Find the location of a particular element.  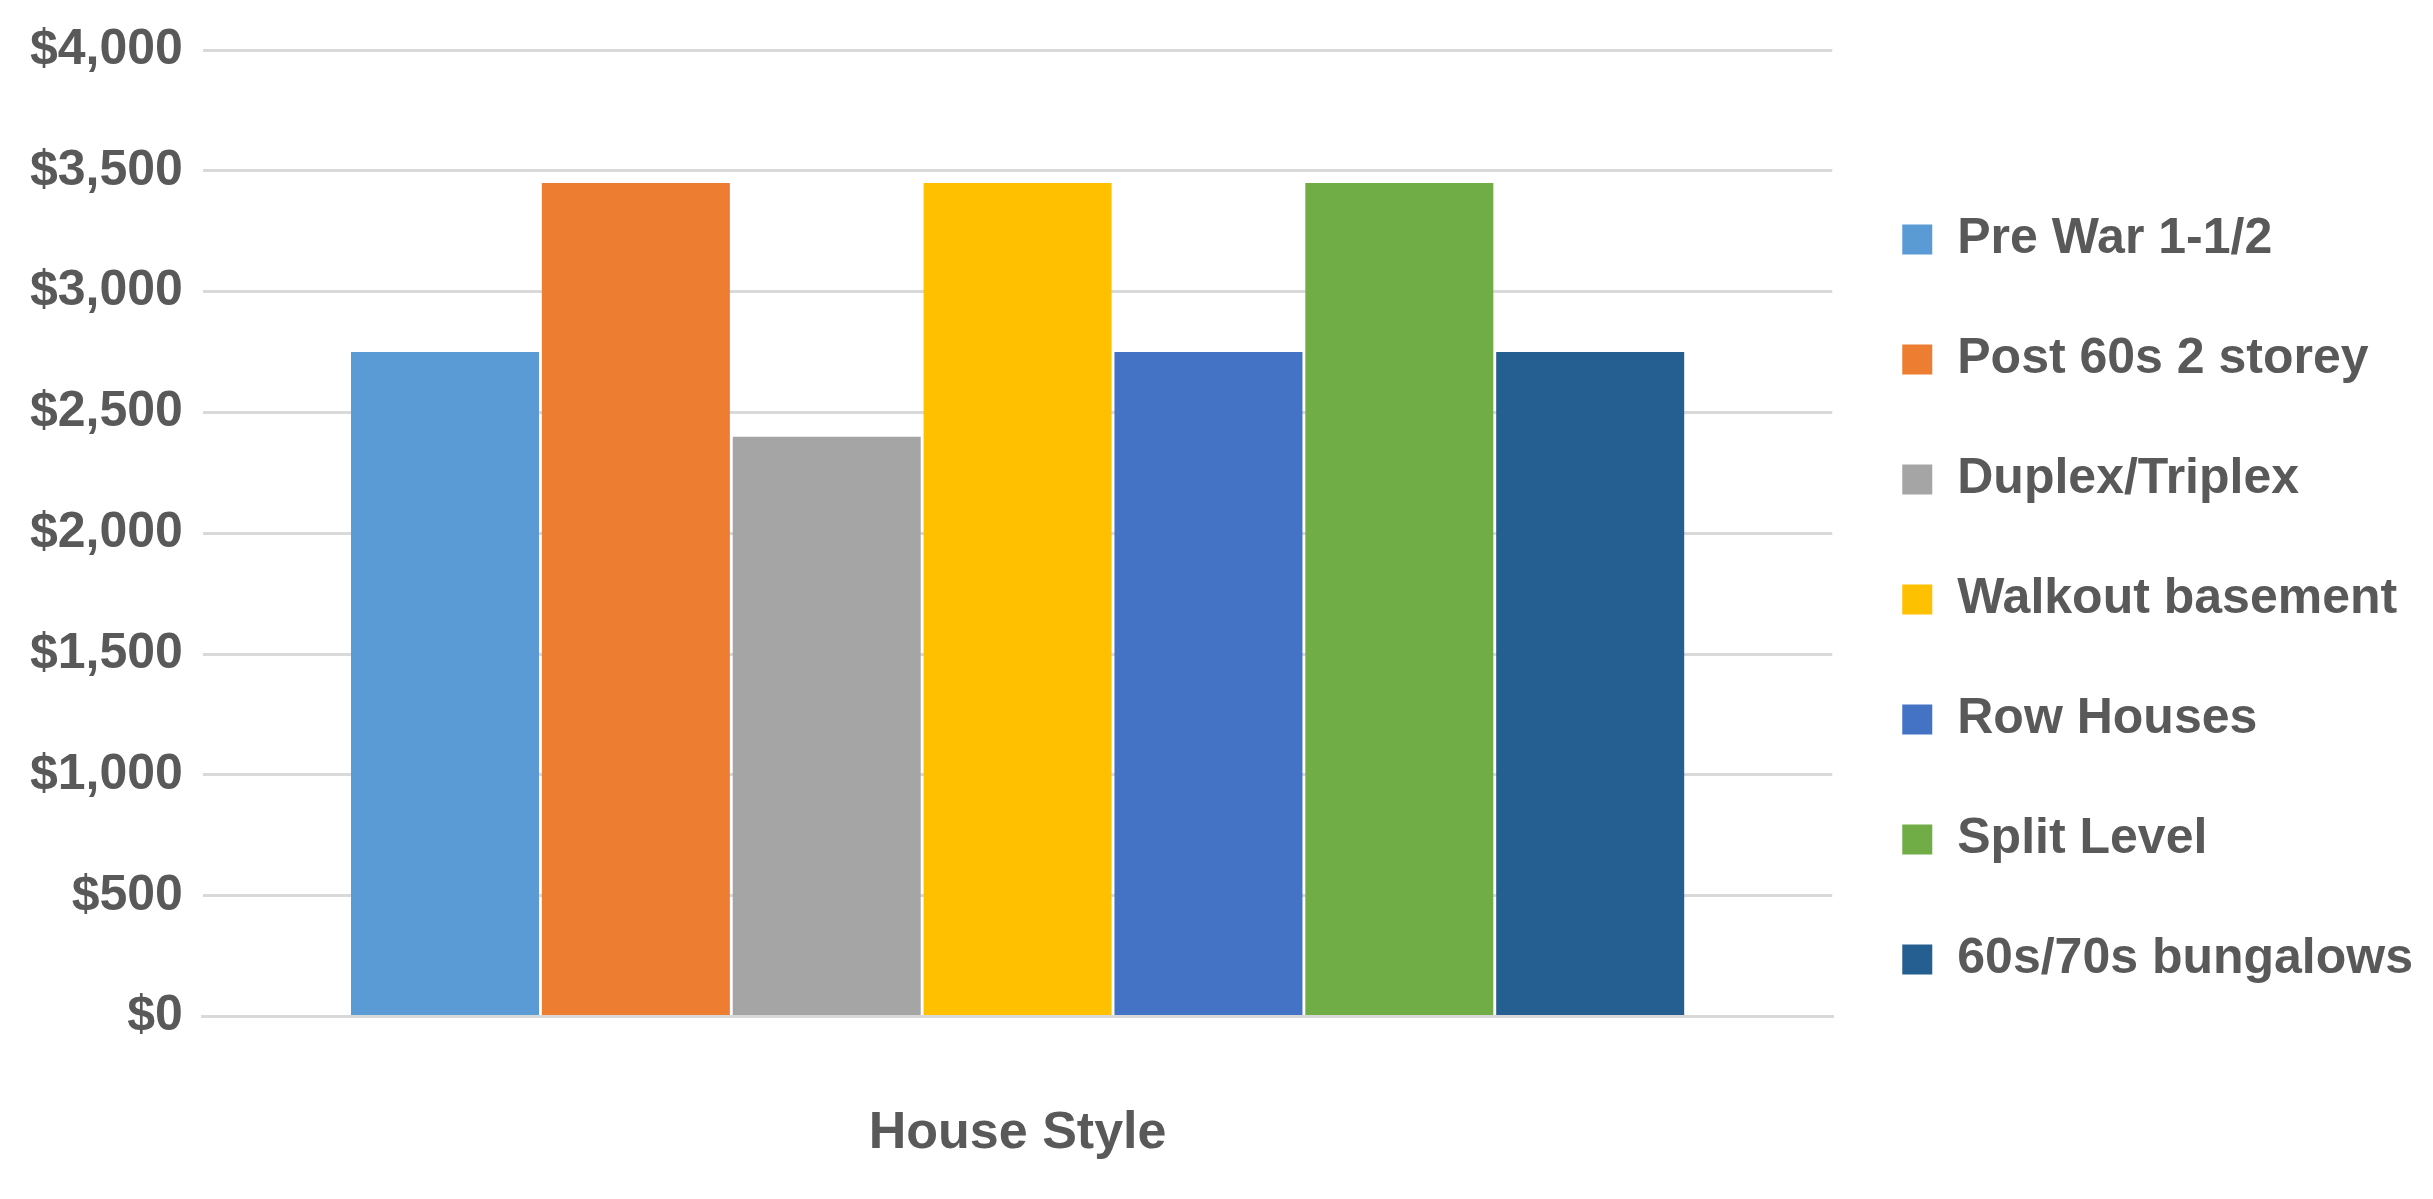

y-tick-label: $2,000 is located at coordinates (106, 530).